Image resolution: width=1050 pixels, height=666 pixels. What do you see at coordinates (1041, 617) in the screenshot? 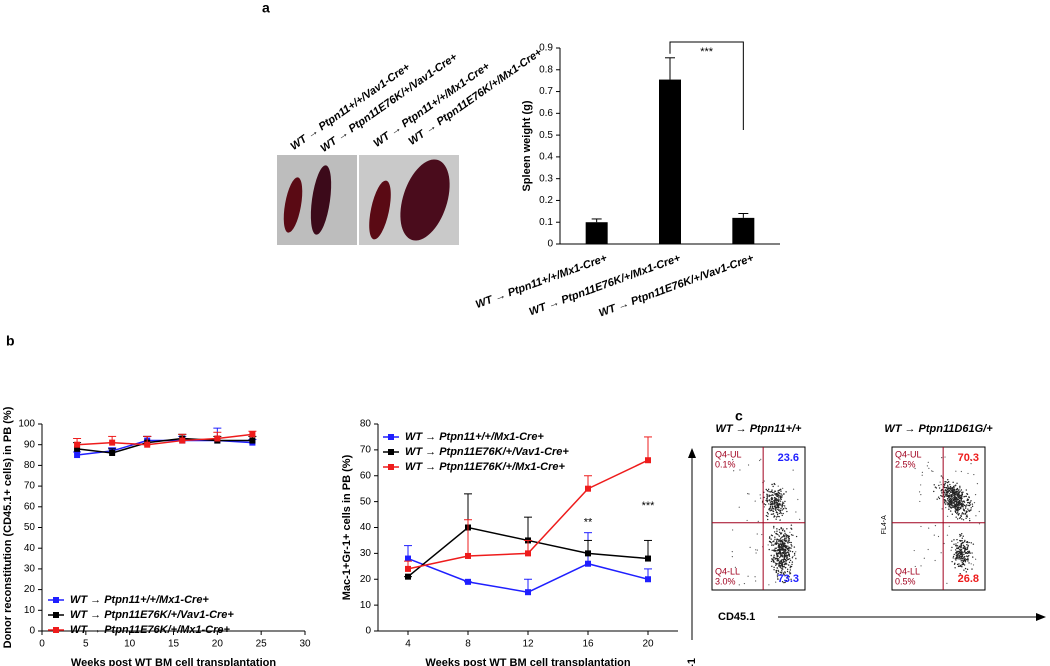
I see `arrow-head` at bounding box center [1041, 617].